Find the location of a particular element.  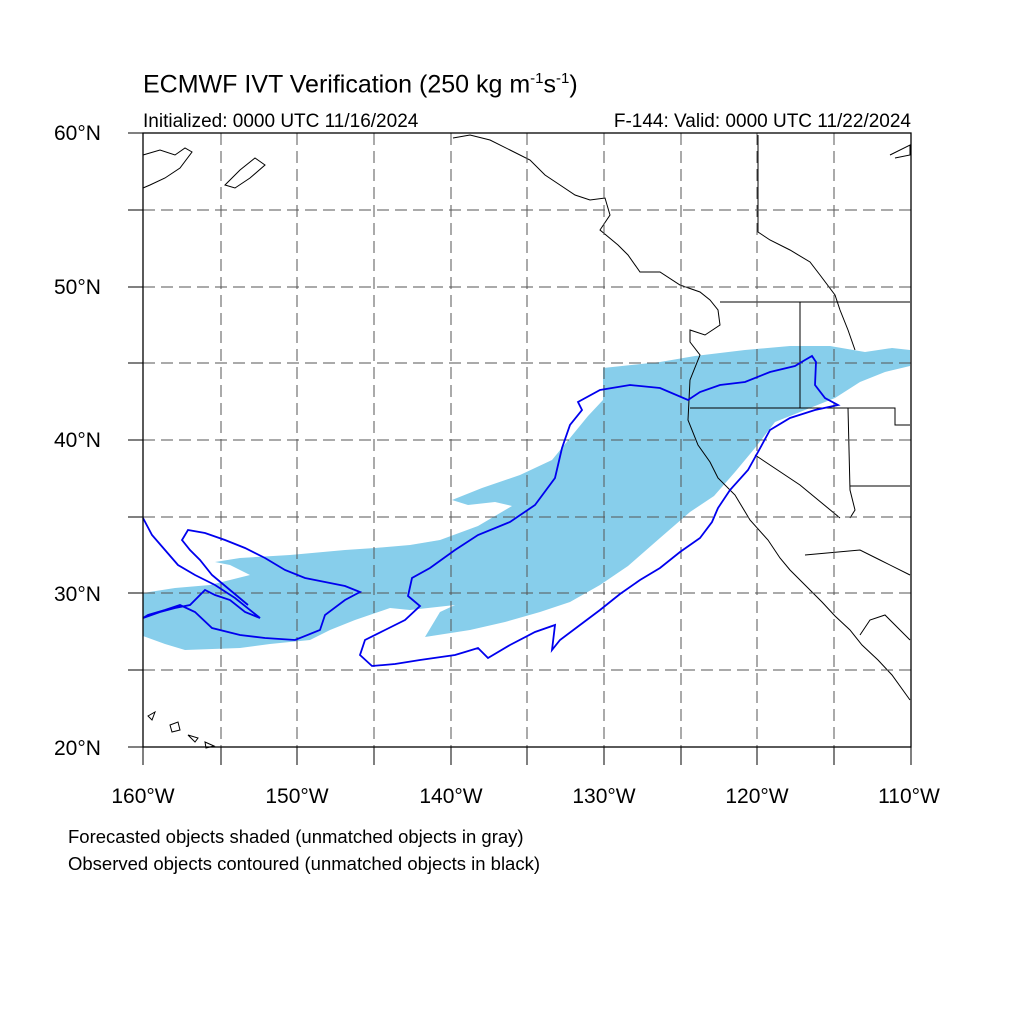

observed-object-west is located at coordinates (252, 579).